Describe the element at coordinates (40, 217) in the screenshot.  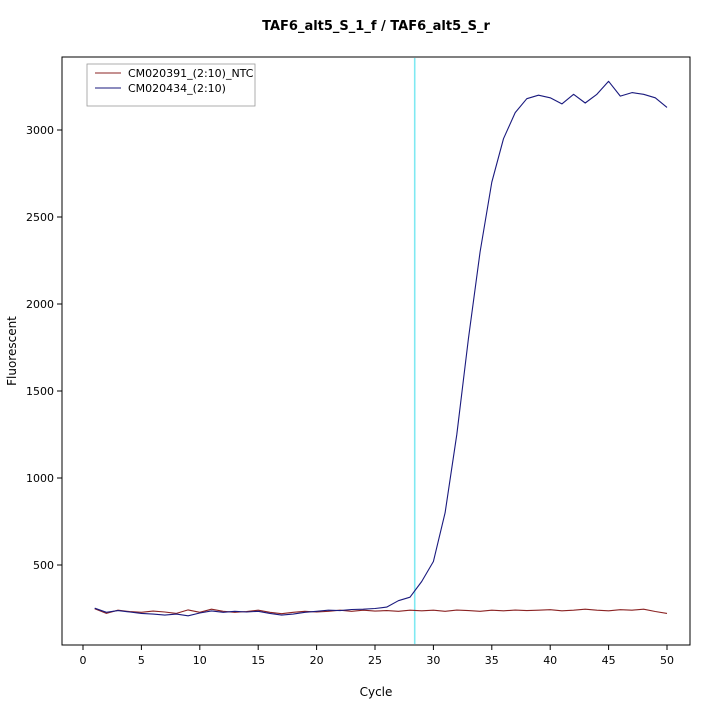
I see `y-tick-label: 2500` at that location.